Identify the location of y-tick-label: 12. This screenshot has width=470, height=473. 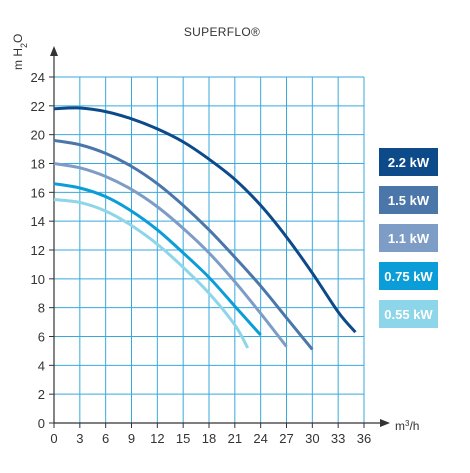
(38, 250).